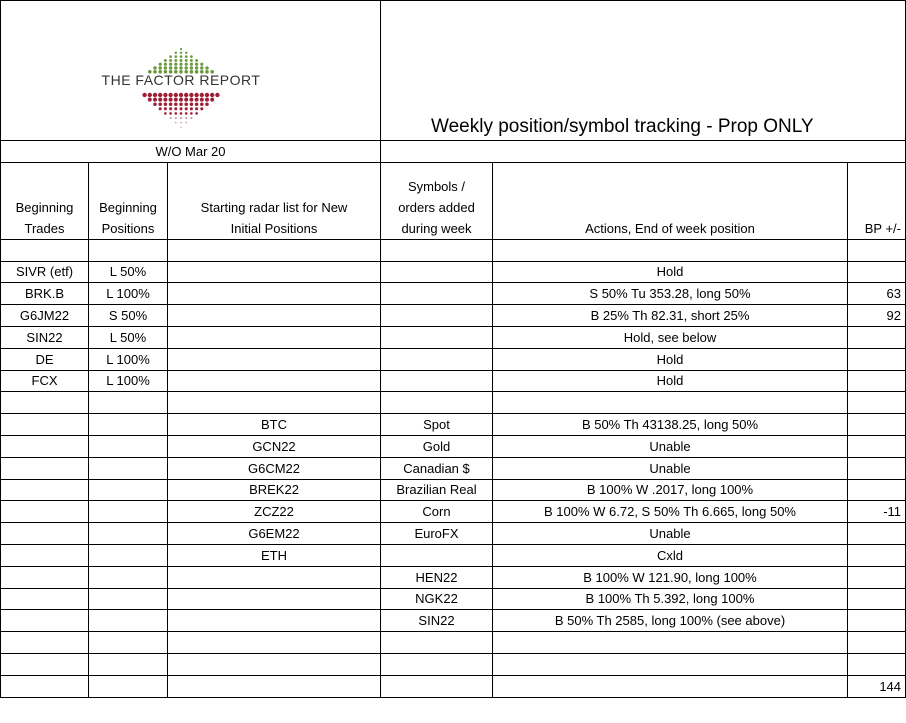 The height and width of the screenshot is (723, 906). Describe the element at coordinates (453, 381) in the screenshot. I see `table-row: FCX L 100% Hold` at that location.